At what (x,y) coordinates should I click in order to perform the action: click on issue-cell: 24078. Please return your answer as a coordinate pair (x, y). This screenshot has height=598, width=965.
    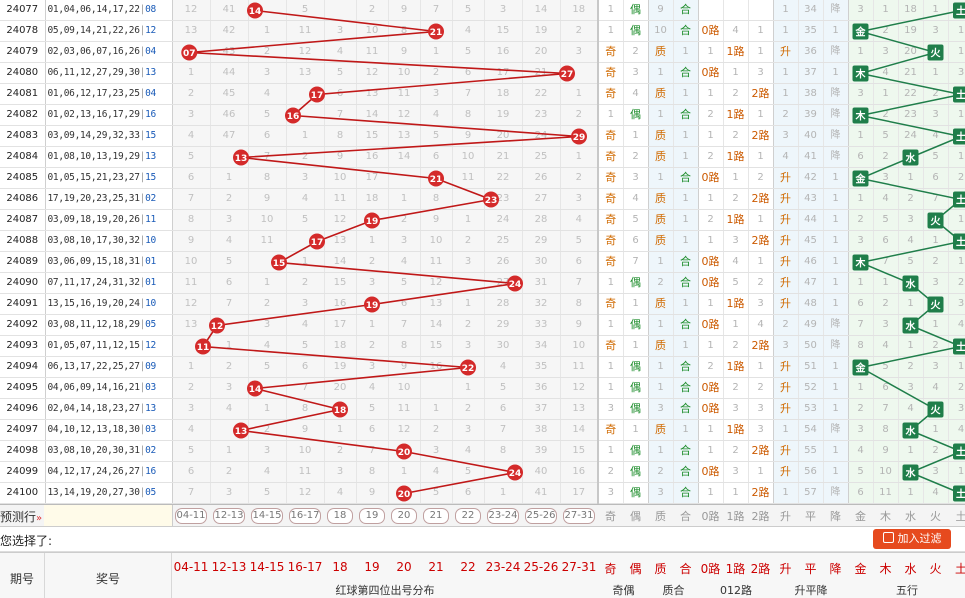
    Looking at the image, I should click on (23, 31).